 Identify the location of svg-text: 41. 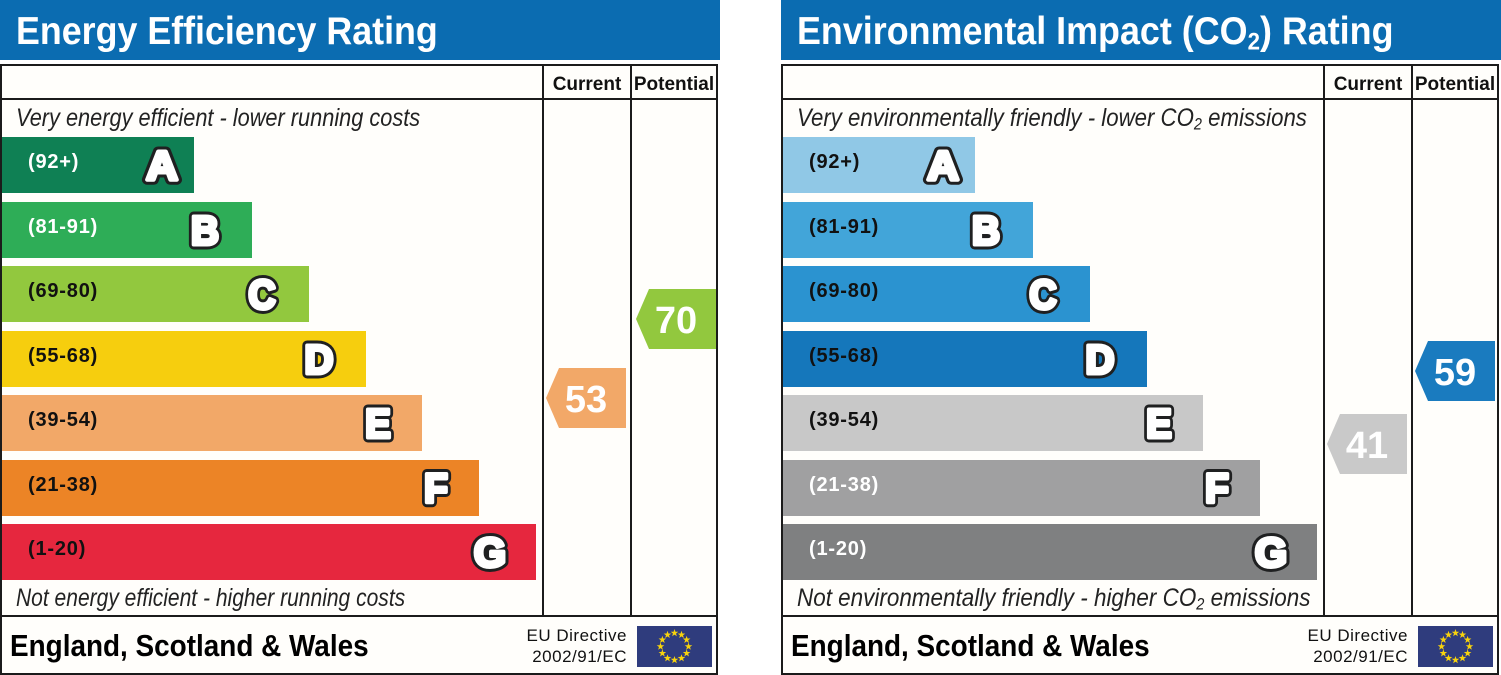
(1367, 446).